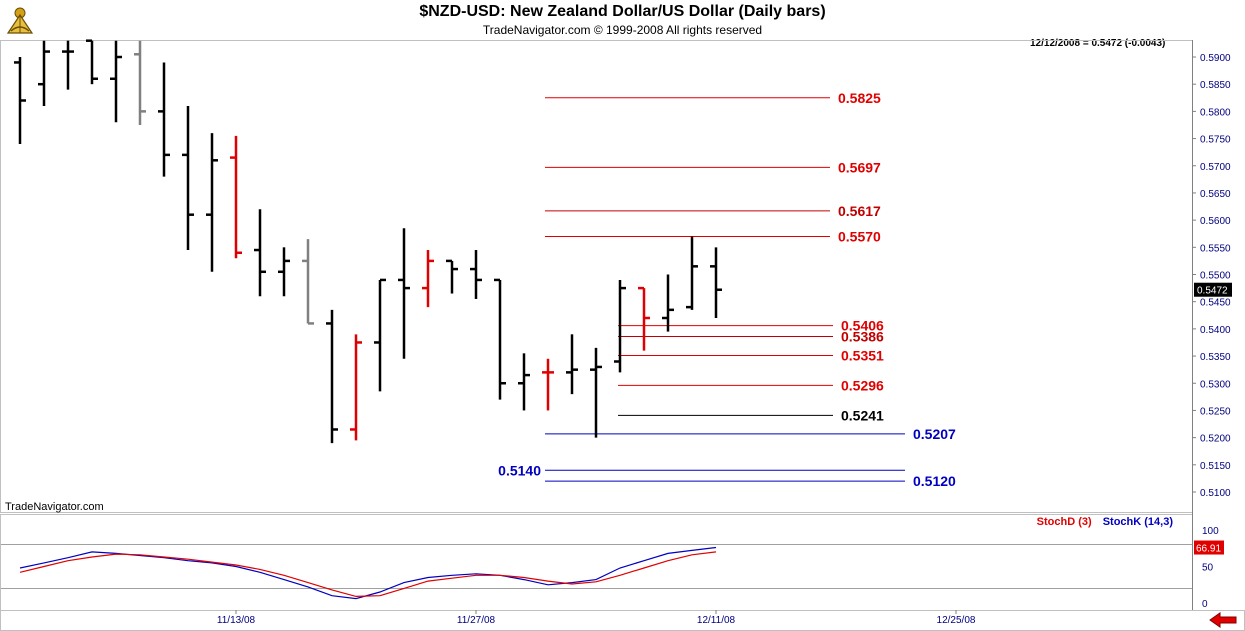 The width and height of the screenshot is (1245, 631). I want to click on stoch-k-line, so click(368, 573).